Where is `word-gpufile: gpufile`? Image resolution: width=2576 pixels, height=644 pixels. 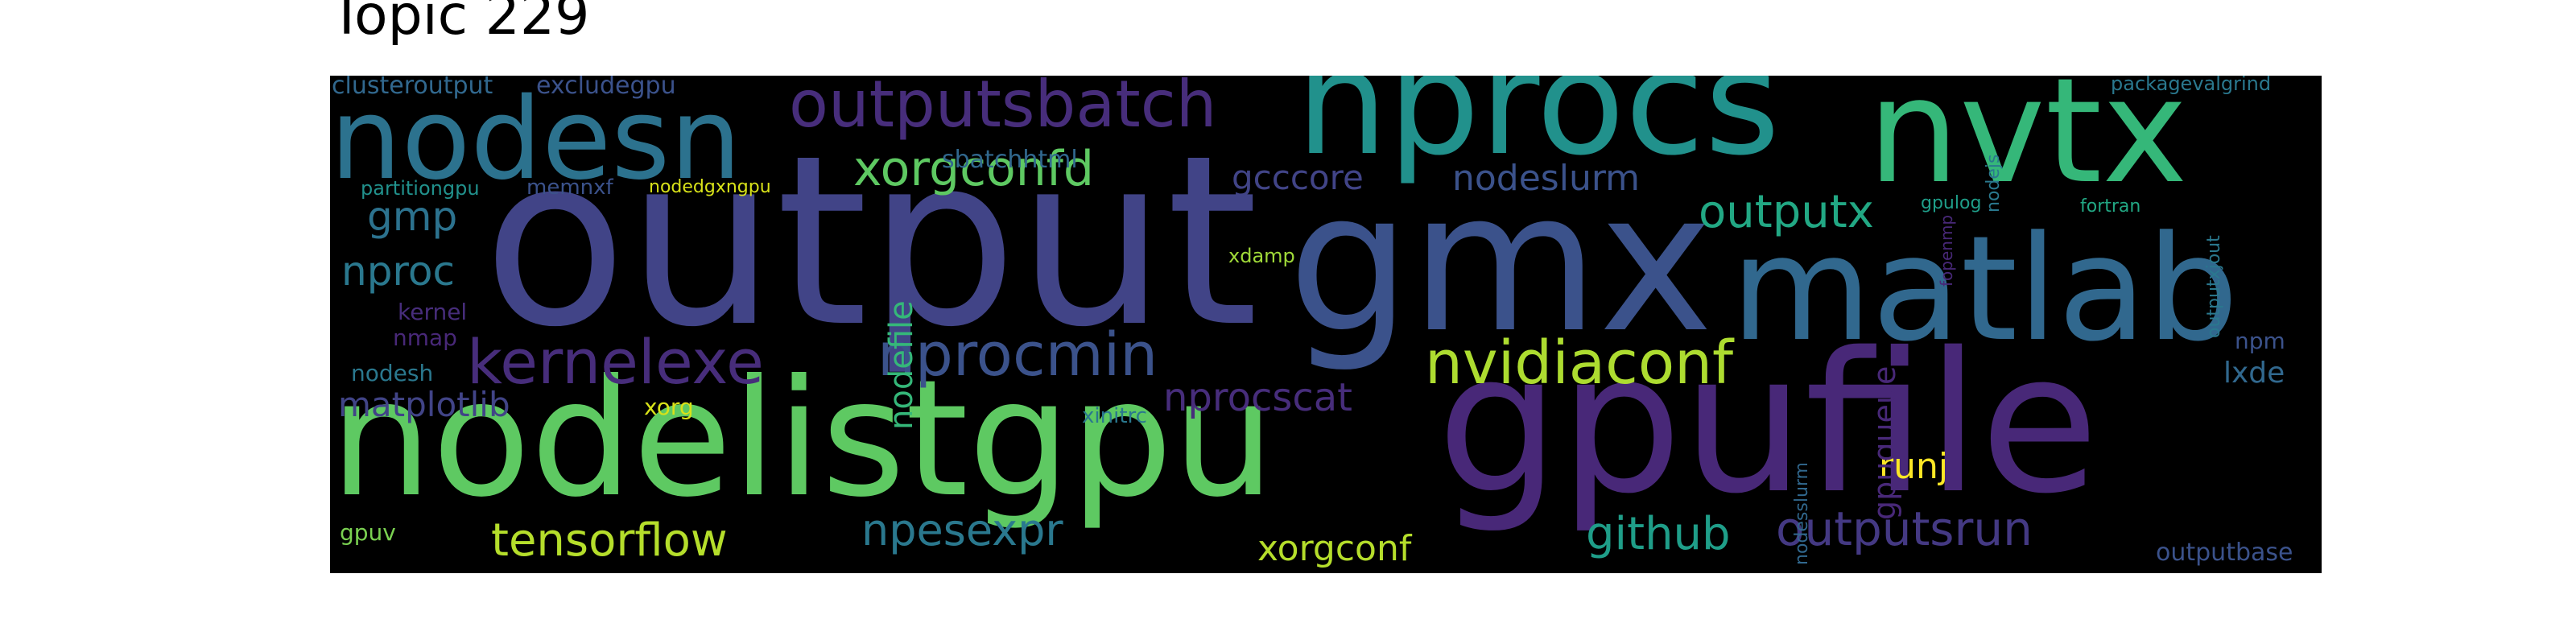
word-gpufile: gpufile is located at coordinates (1768, 423).